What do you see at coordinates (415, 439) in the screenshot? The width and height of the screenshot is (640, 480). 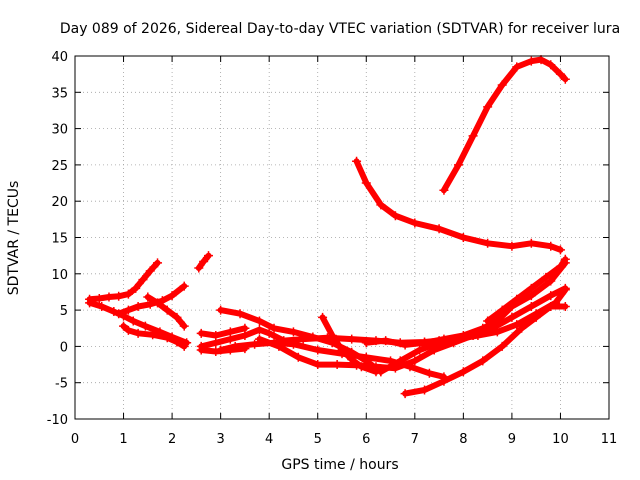 I see `x-tick-label: 7` at bounding box center [415, 439].